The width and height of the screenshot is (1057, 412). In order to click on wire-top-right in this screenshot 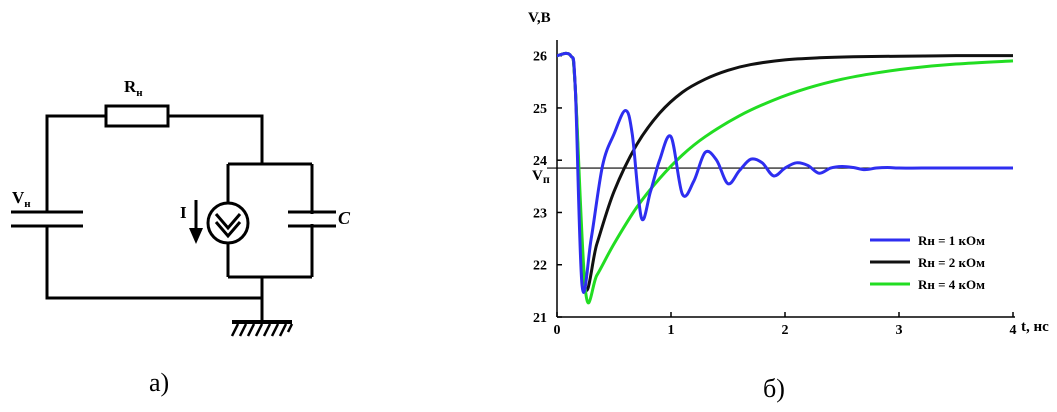, I will do `click(216, 139)`.